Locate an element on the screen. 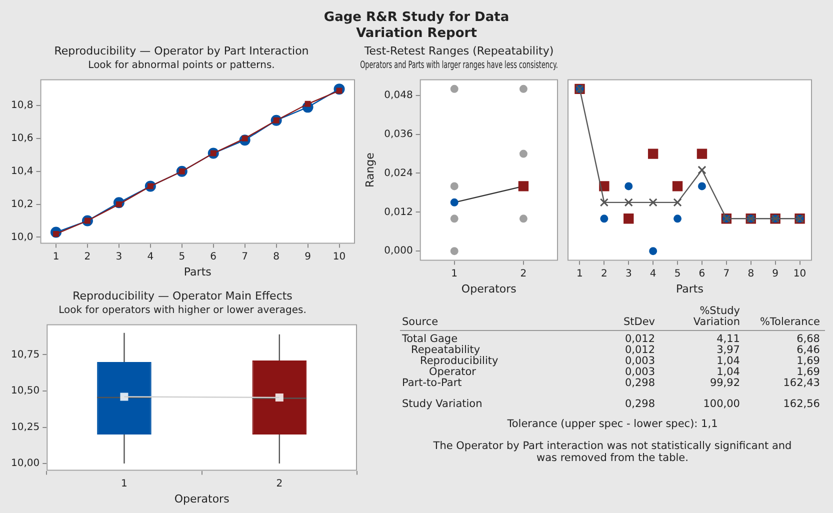 The height and width of the screenshot is (513, 833). text: Repeatability is located at coordinates (446, 350).